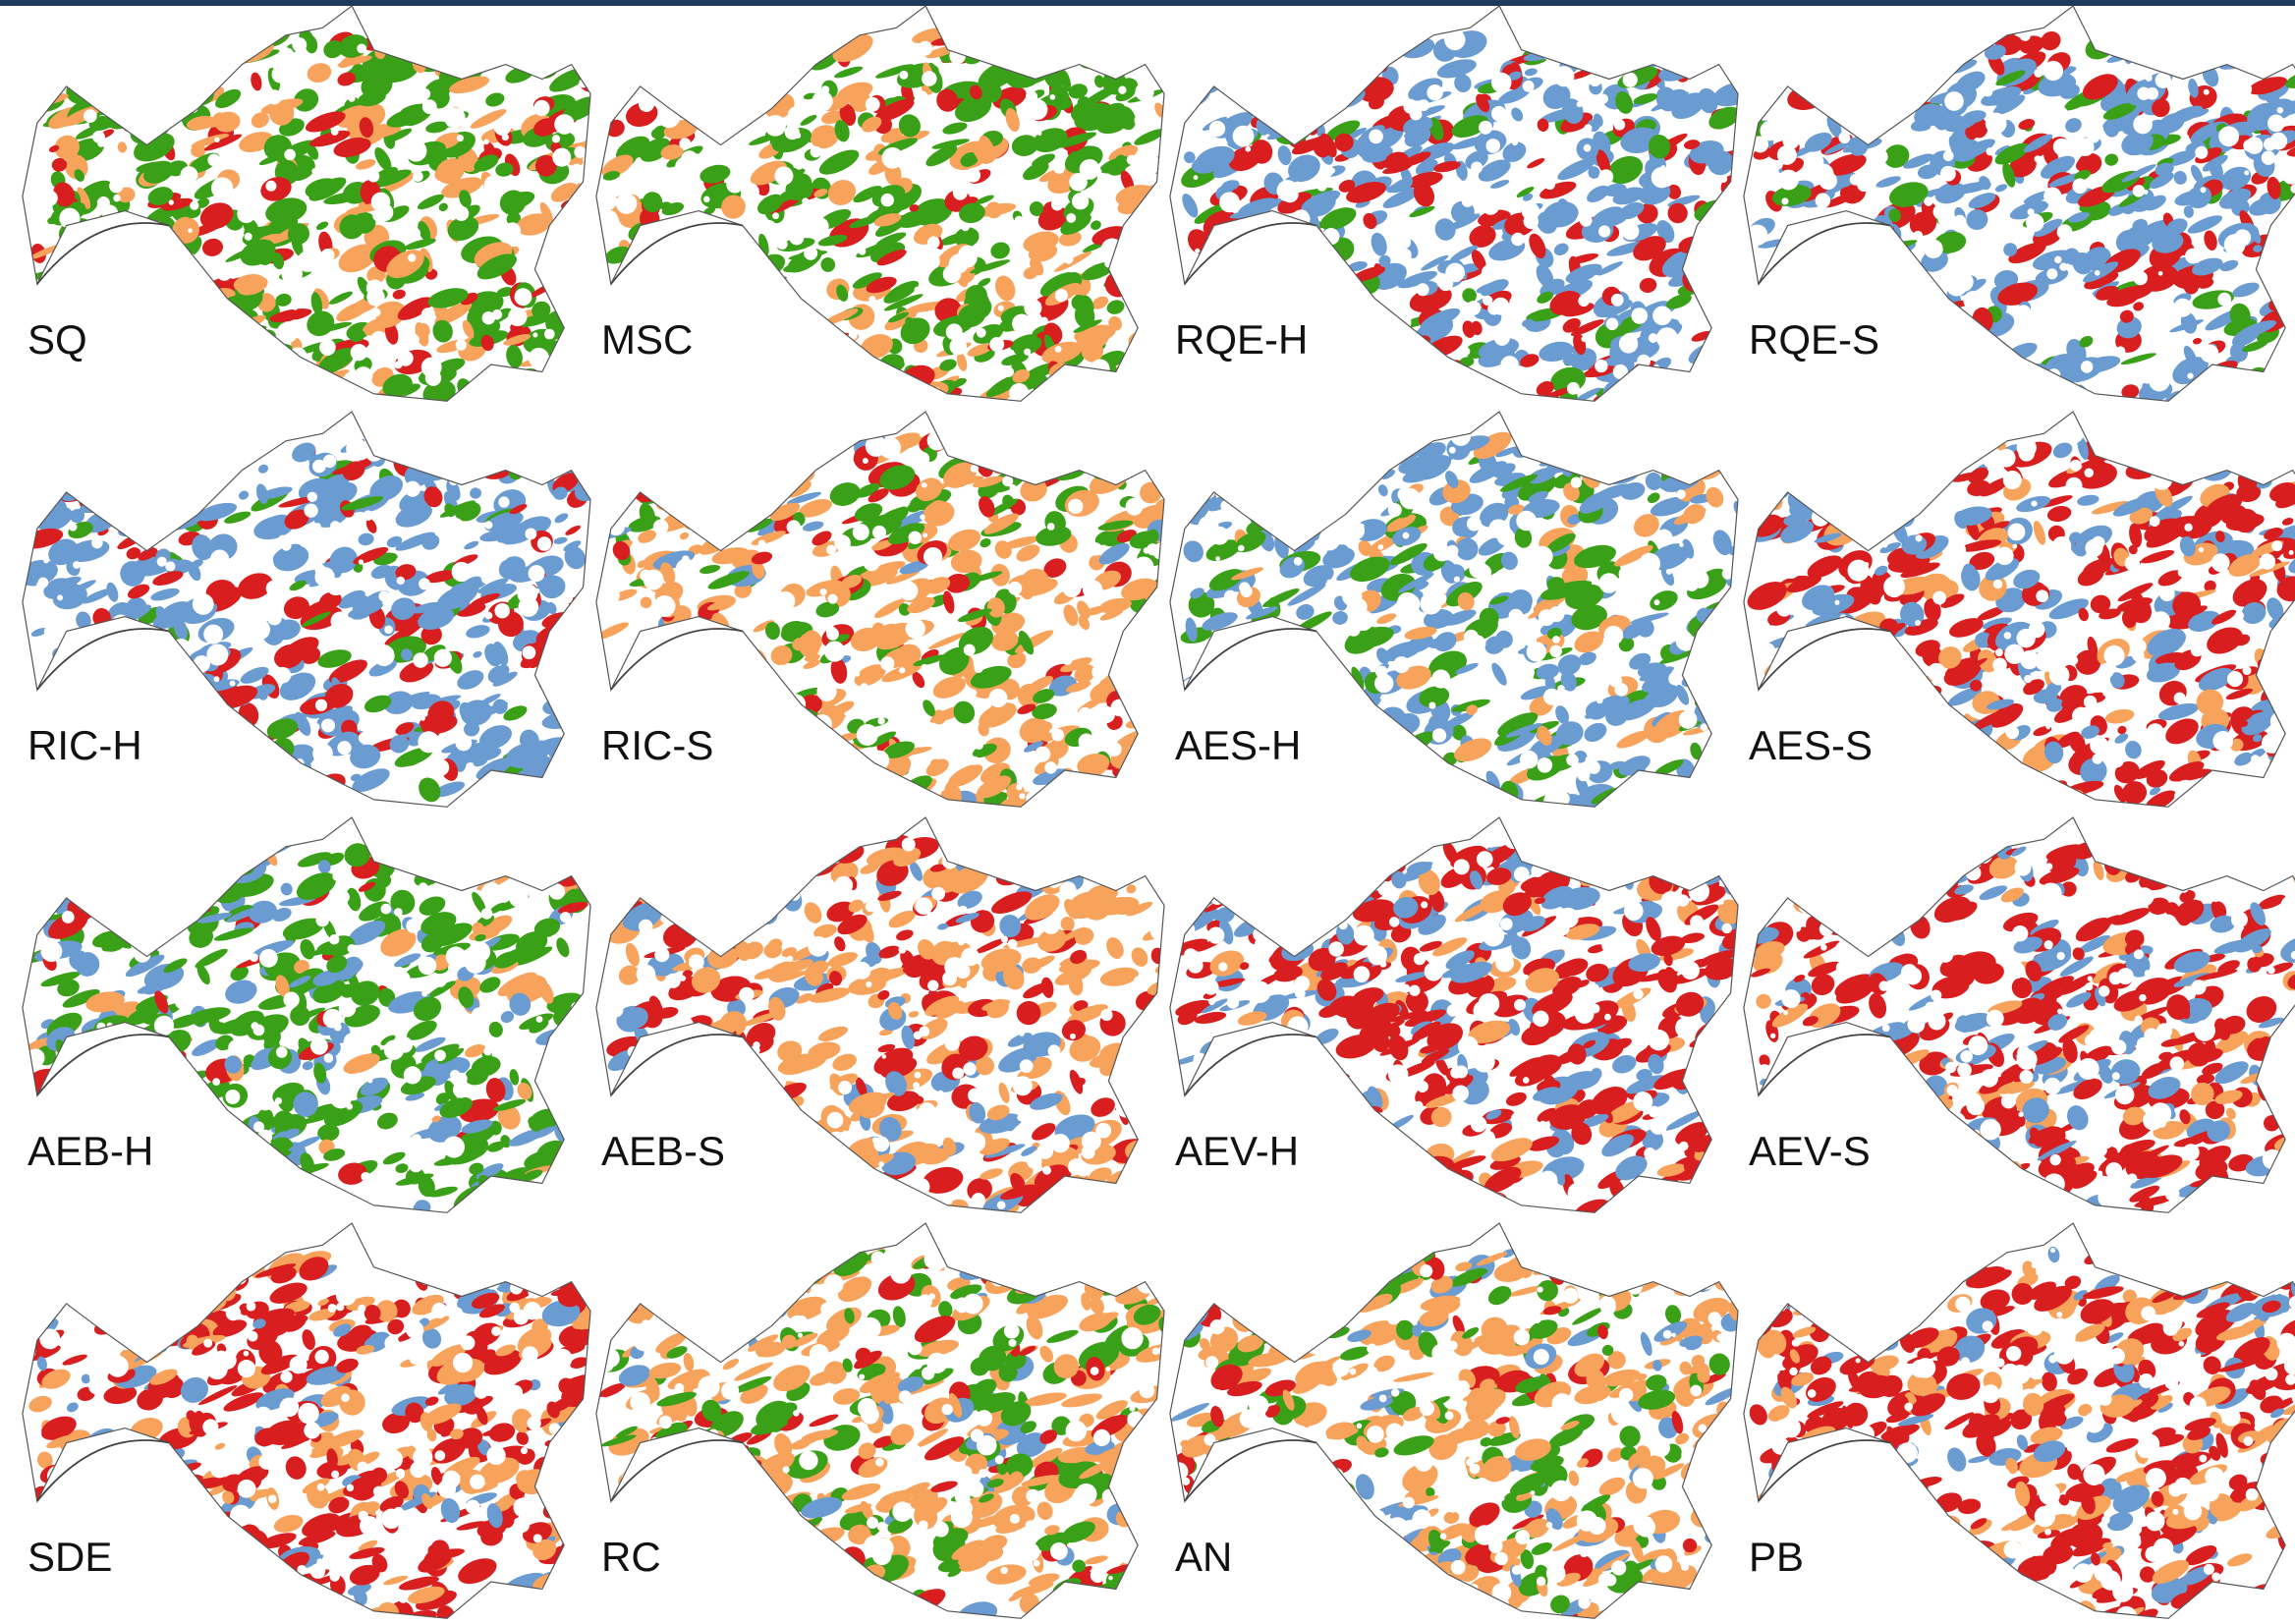  Describe the element at coordinates (1238, 745) in the screenshot. I see `panel-label: AES-H` at that location.